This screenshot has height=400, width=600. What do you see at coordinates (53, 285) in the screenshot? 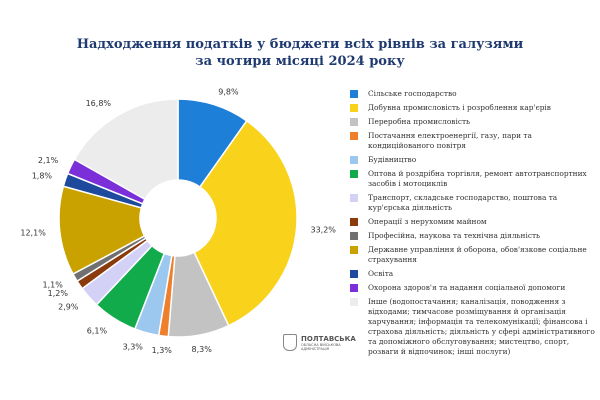
I see `data-label-8: 1,1%` at bounding box center [53, 285].